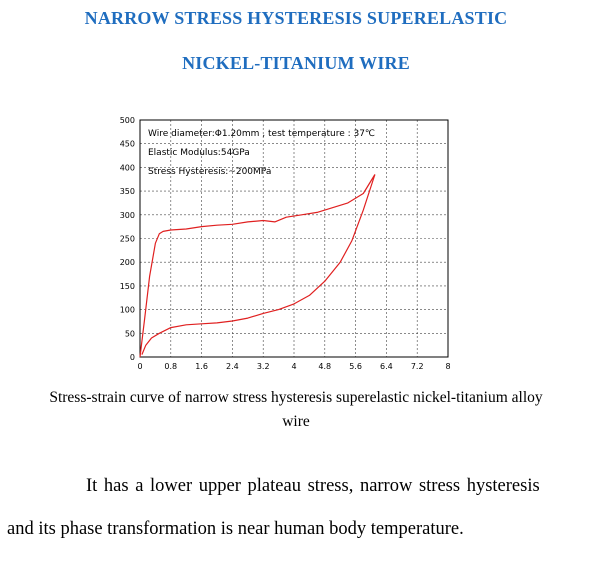  Describe the element at coordinates (127, 167) in the screenshot. I see `y-tick-label: 400` at that location.